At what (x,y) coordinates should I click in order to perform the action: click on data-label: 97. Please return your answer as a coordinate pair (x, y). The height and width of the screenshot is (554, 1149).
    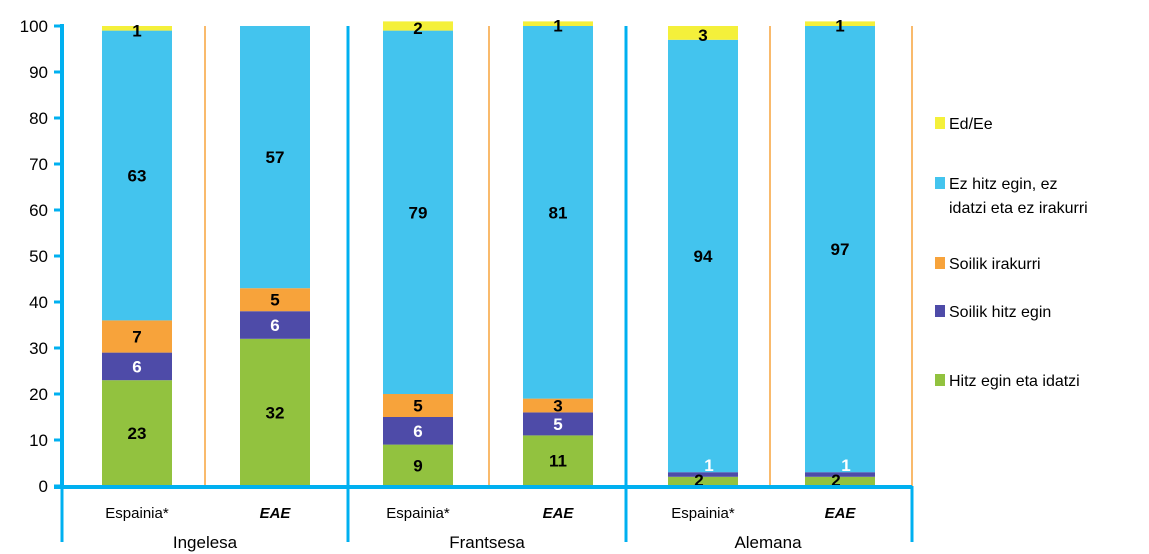
    Looking at the image, I should click on (840, 249).